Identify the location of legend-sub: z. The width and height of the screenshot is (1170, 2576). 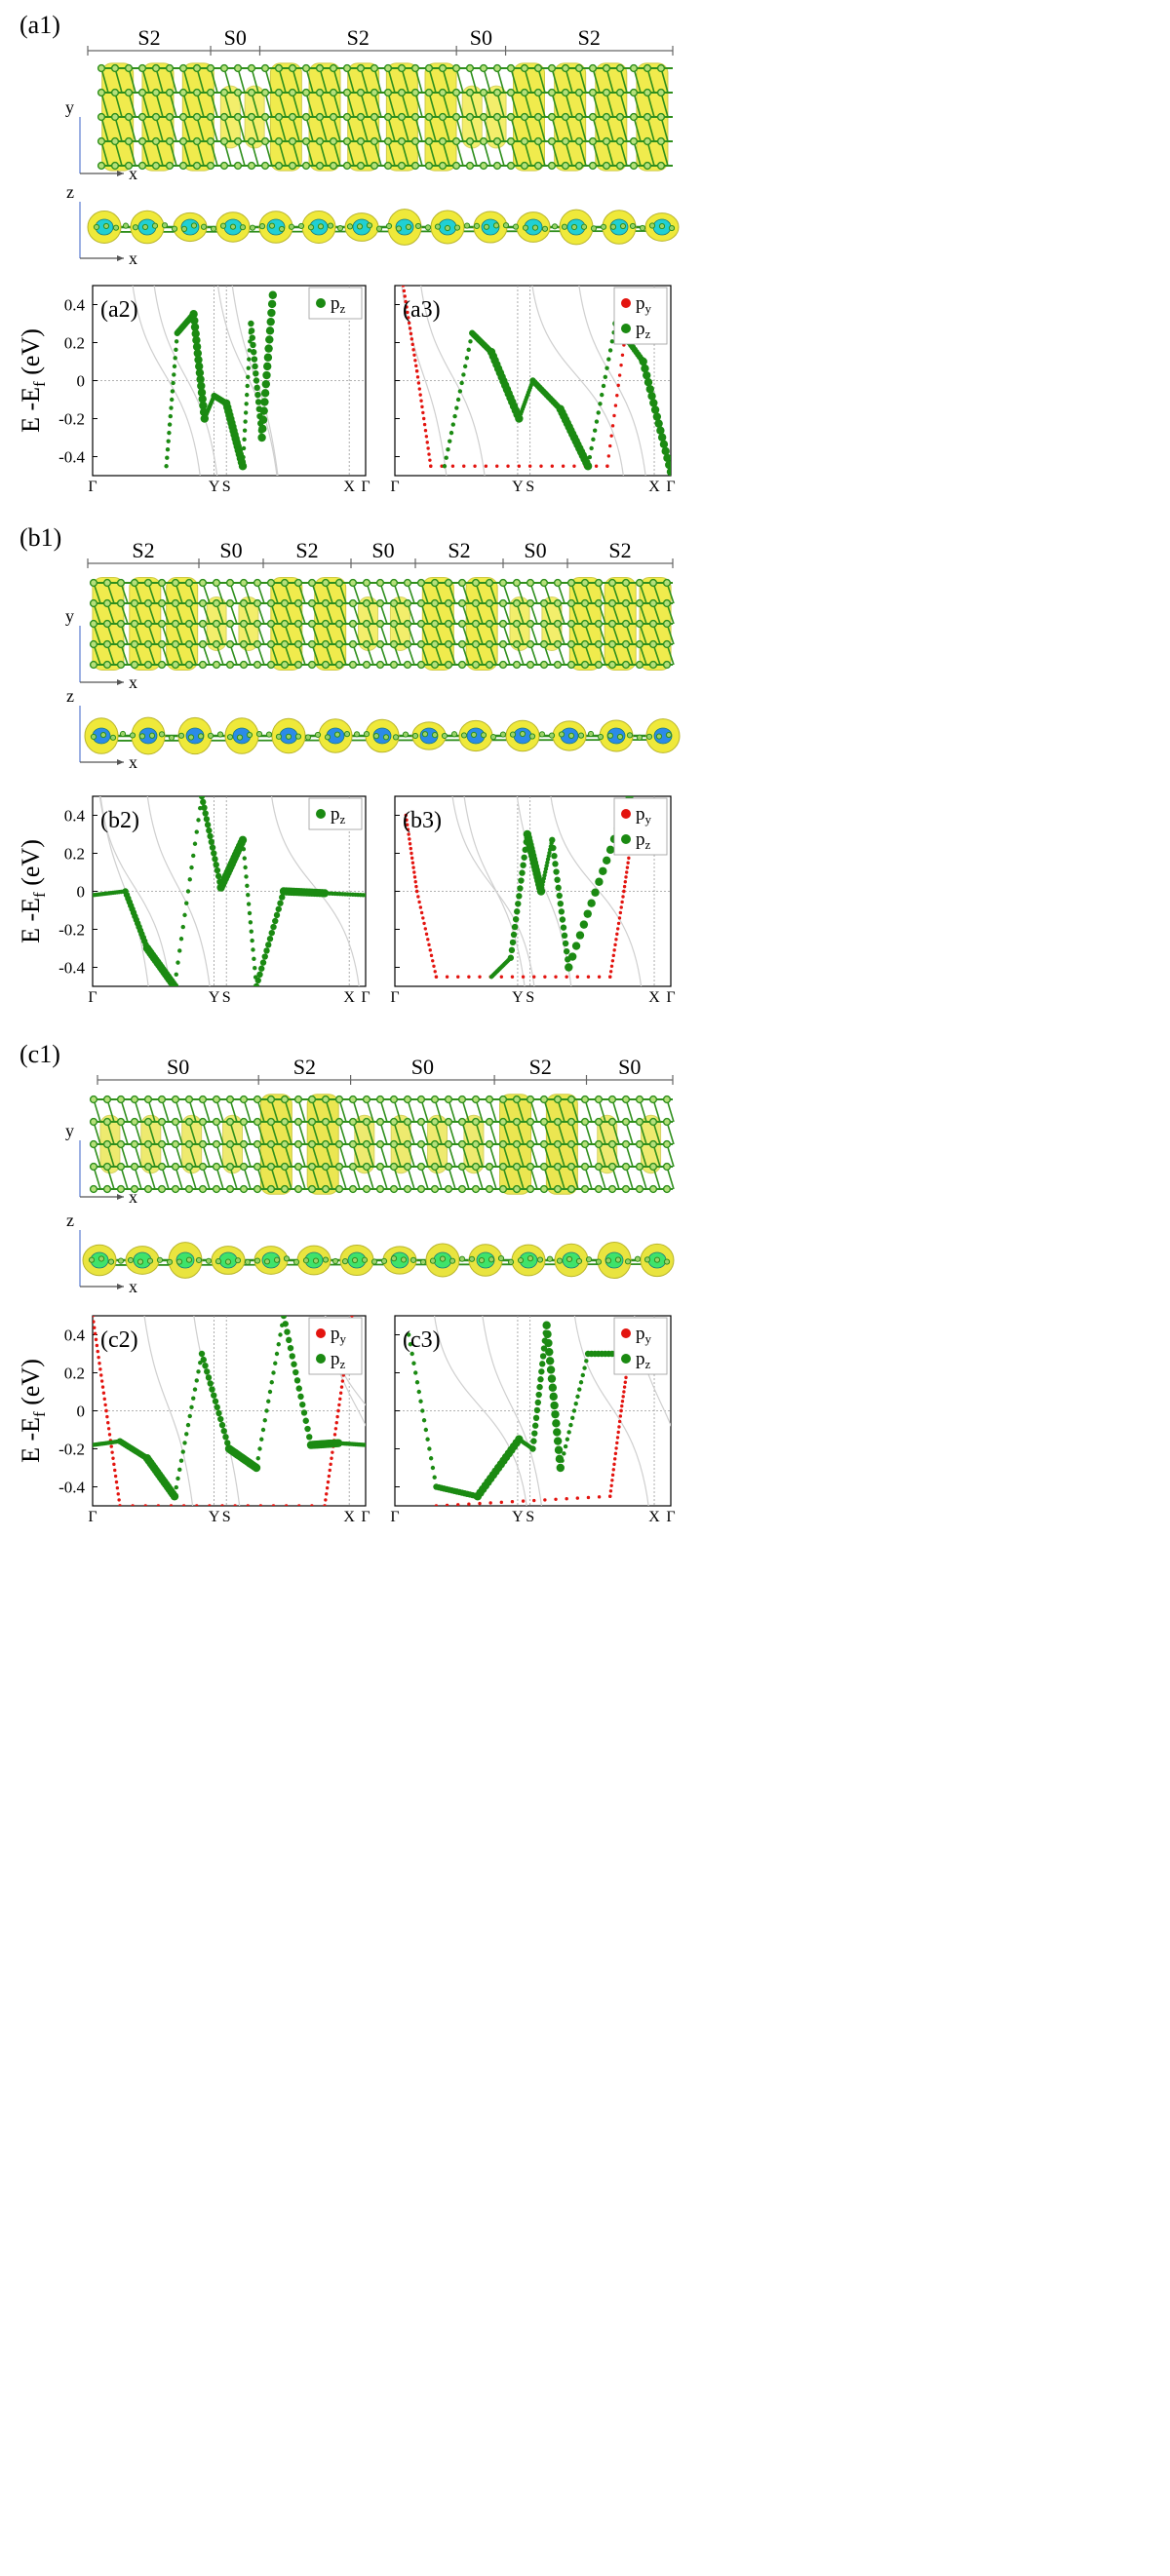
(343, 1364).